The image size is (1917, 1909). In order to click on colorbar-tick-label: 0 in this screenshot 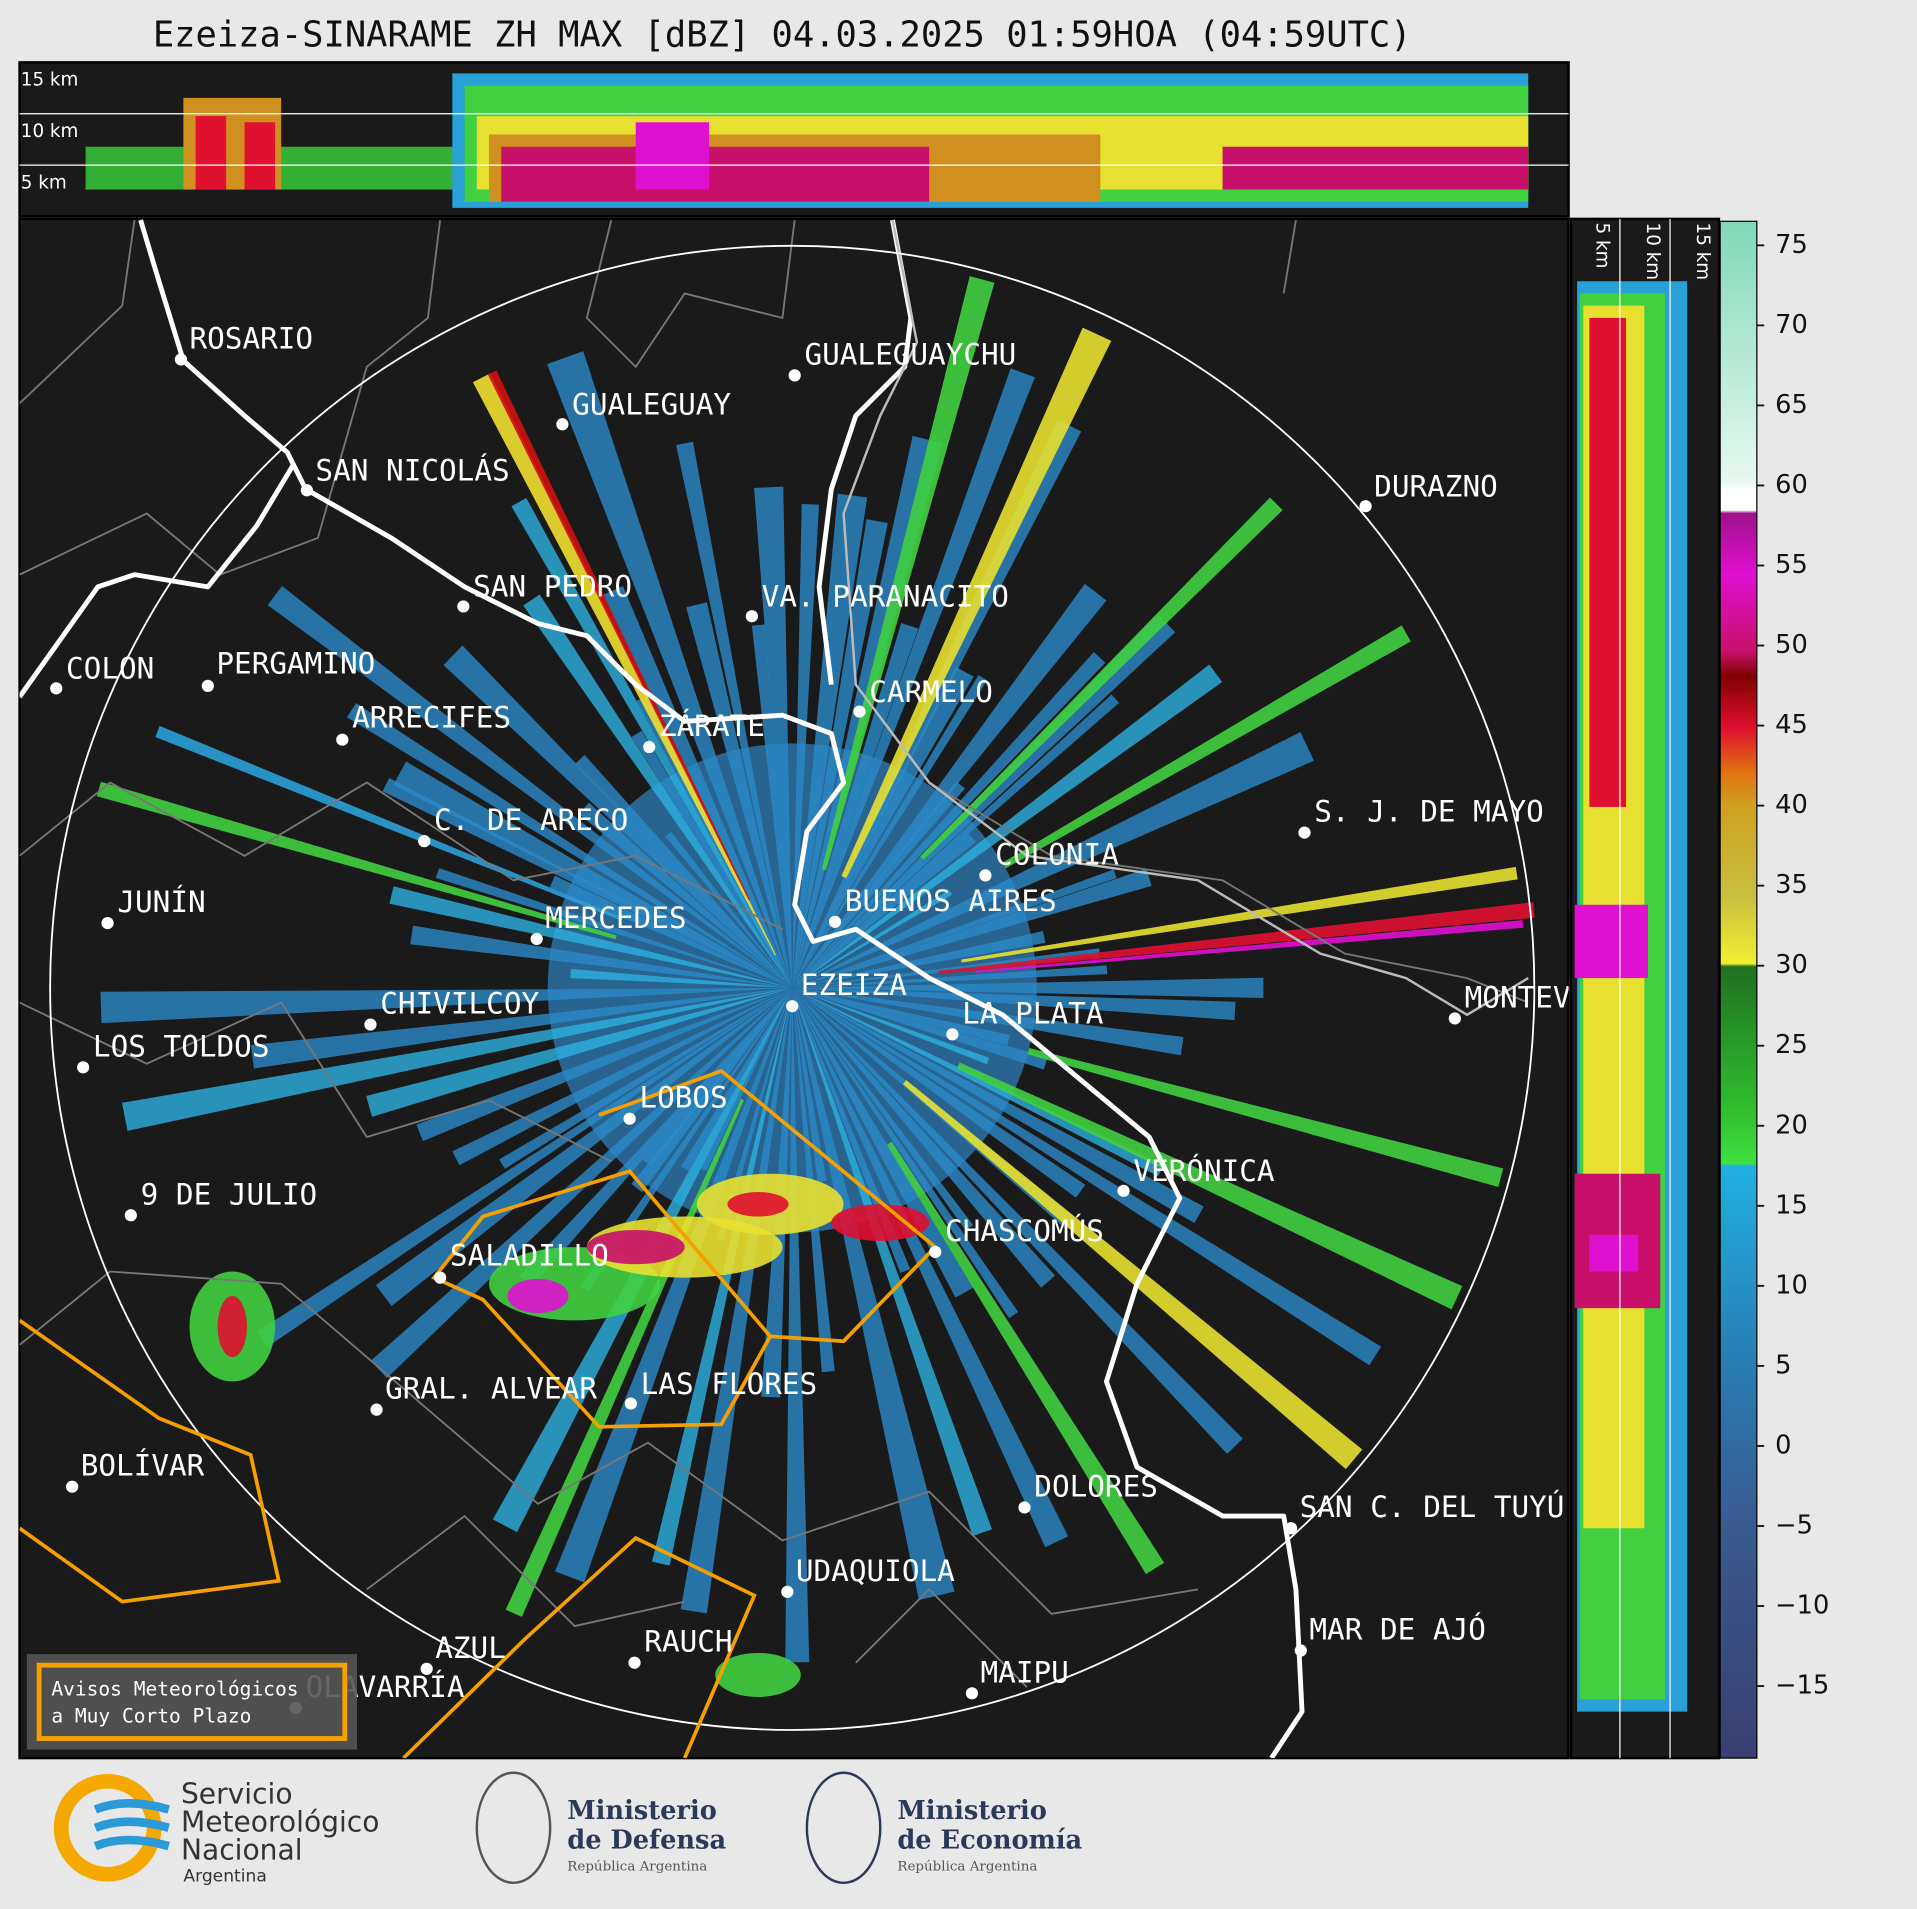, I will do `click(1783, 1445)`.